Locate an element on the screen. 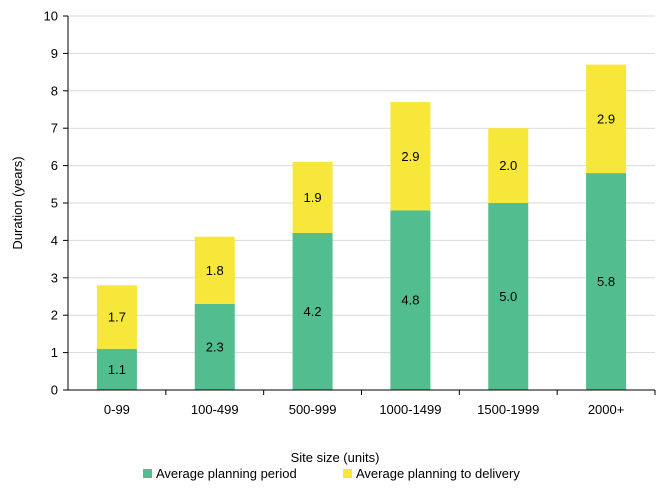 The width and height of the screenshot is (671, 496). x-tick-label: 500-999 is located at coordinates (313, 409).